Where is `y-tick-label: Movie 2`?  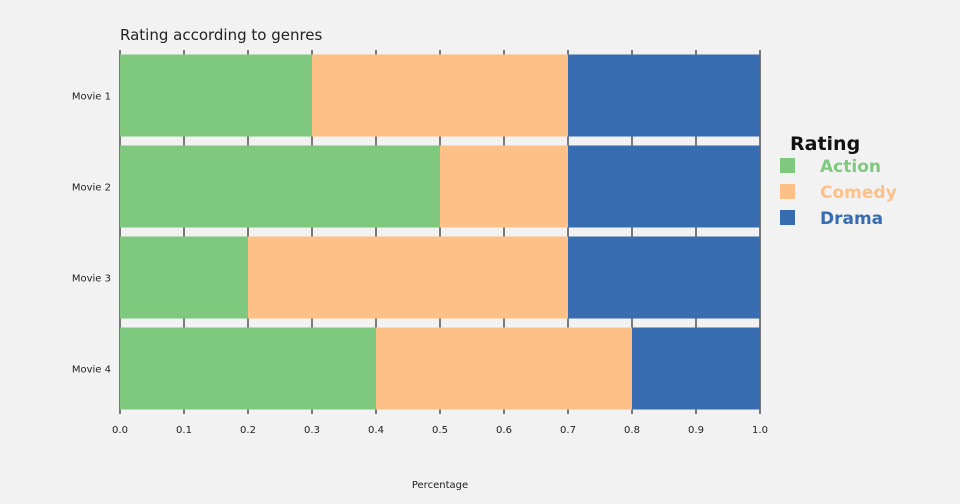
y-tick-label: Movie 2 is located at coordinates (91, 188).